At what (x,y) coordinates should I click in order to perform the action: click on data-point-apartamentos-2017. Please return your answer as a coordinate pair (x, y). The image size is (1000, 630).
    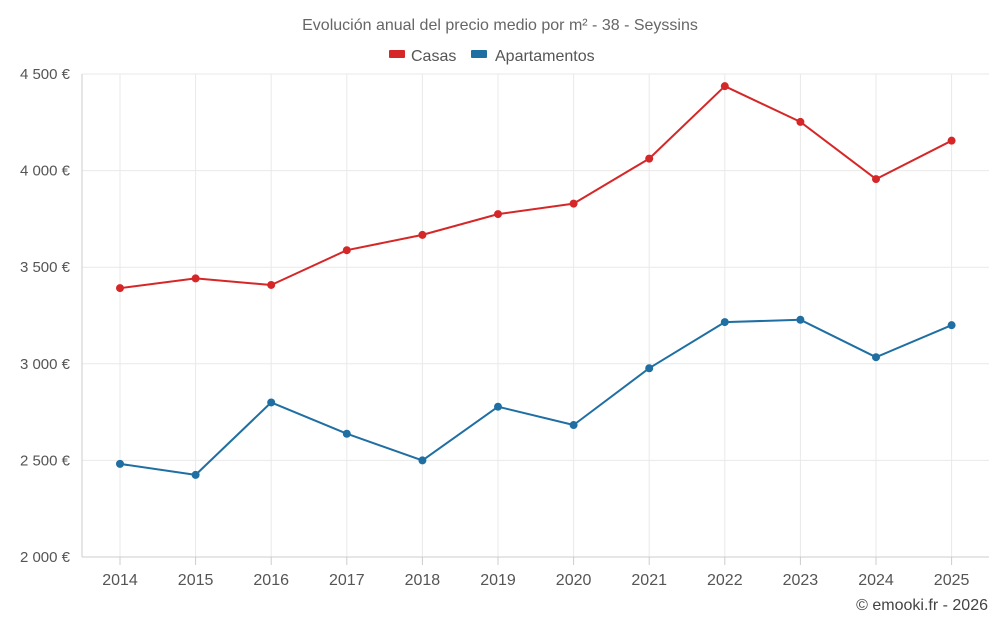
    Looking at the image, I should click on (346, 433).